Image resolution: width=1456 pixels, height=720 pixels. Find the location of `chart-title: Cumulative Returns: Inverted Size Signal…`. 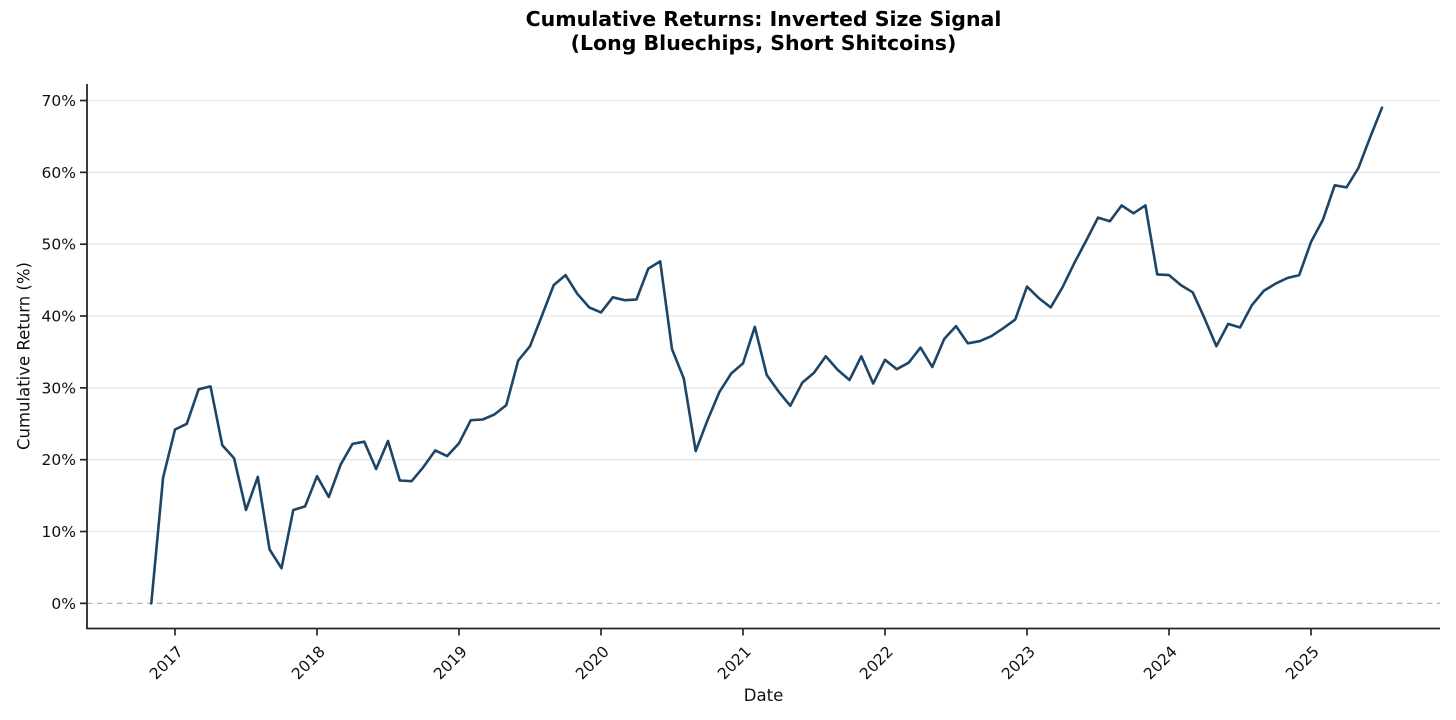

chart-title: Cumulative Returns: Inverted Size Signal… is located at coordinates (763, 31).